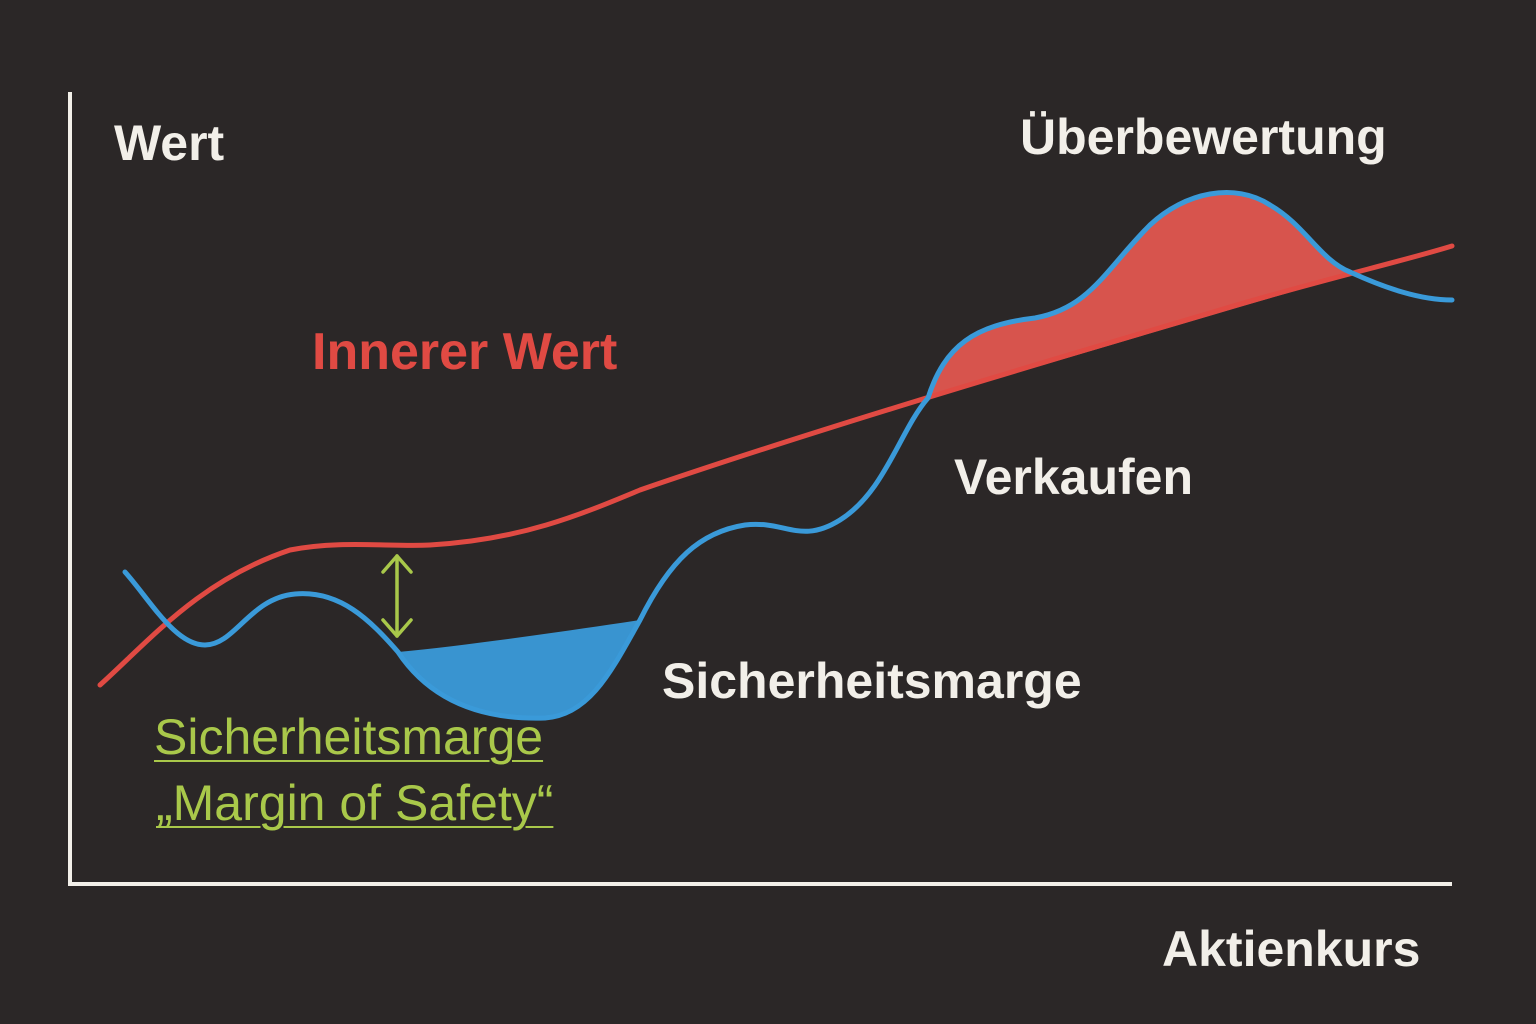 The image size is (1536, 1024). Describe the element at coordinates (397, 596) in the screenshot. I see `margin-arrow-icon` at that location.